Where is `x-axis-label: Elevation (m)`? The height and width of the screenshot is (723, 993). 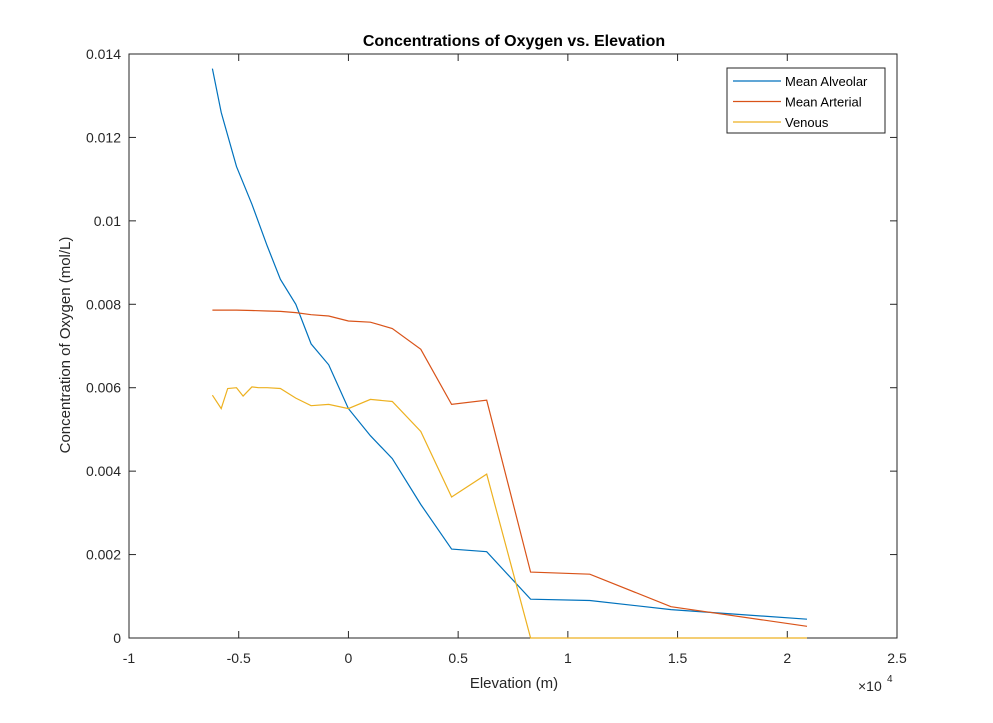
x-axis-label: Elevation (m) is located at coordinates (514, 683).